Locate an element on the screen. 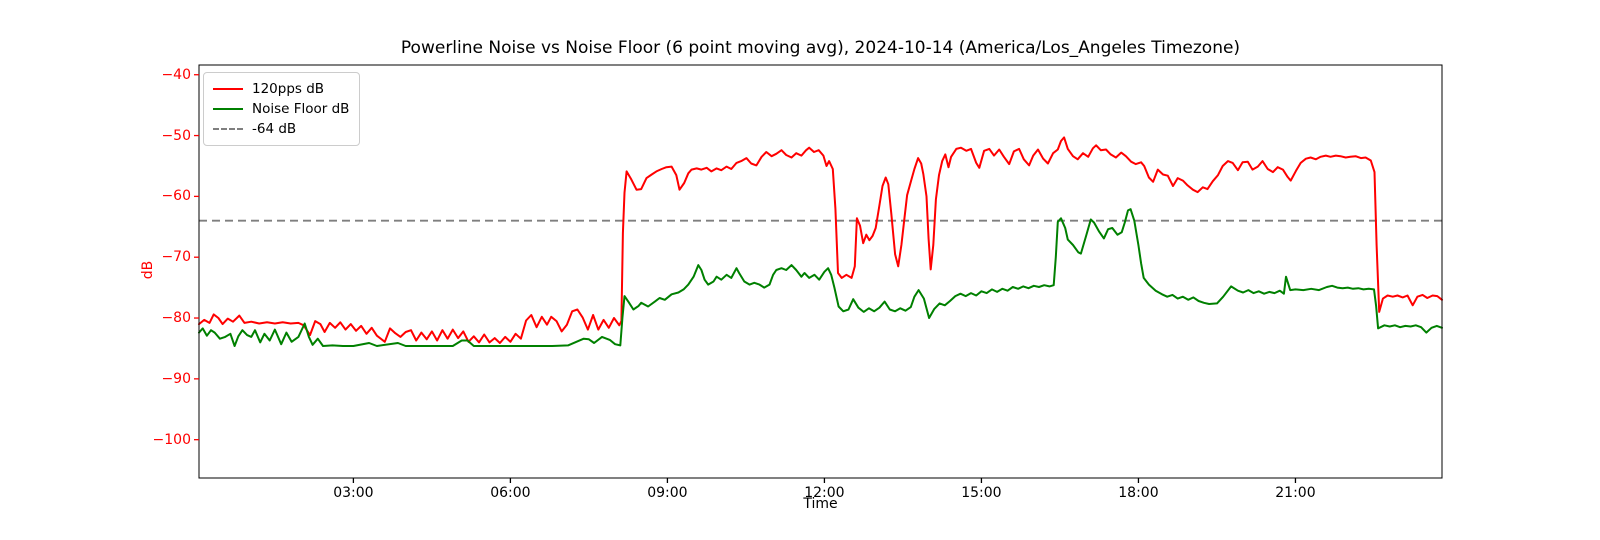 Image resolution: width=1600 pixels, height=540 pixels. y-tick-label: −90 is located at coordinates (176, 378).